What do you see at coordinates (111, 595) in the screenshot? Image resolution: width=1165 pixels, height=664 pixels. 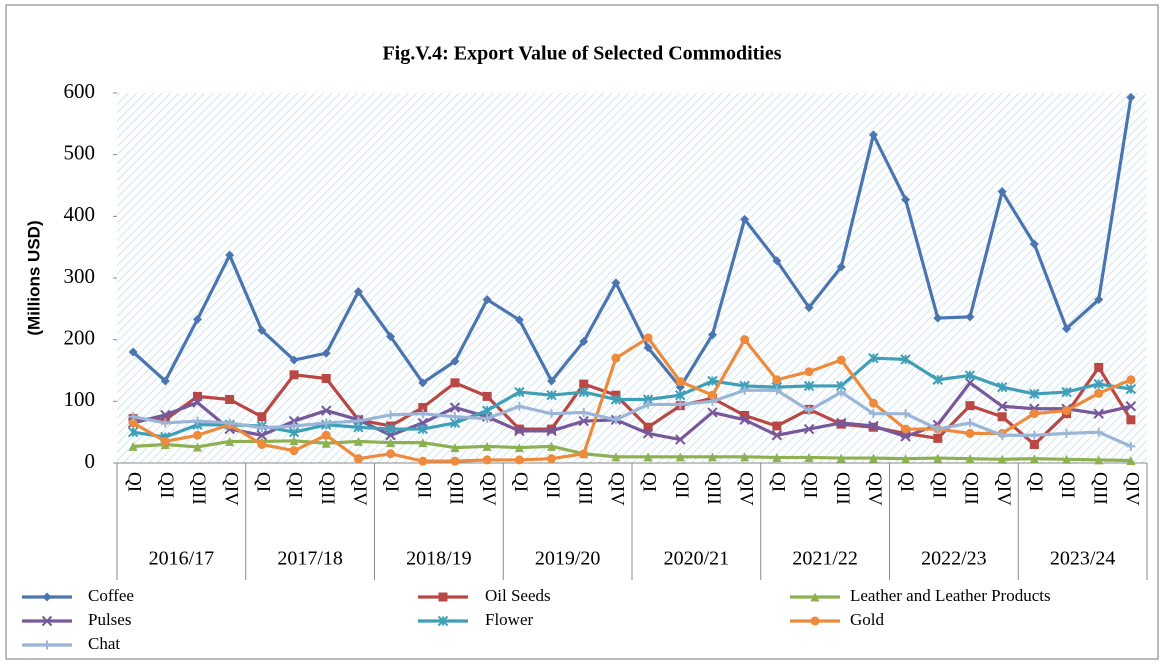 I see `legend-label: Coffee` at bounding box center [111, 595].